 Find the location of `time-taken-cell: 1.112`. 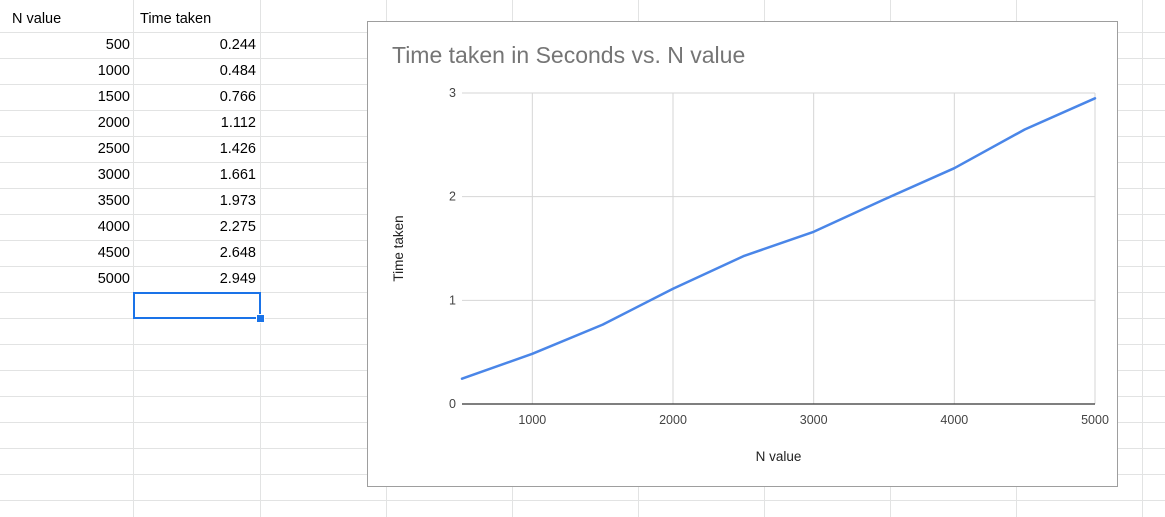

time-taken-cell: 1.112 is located at coordinates (238, 123).